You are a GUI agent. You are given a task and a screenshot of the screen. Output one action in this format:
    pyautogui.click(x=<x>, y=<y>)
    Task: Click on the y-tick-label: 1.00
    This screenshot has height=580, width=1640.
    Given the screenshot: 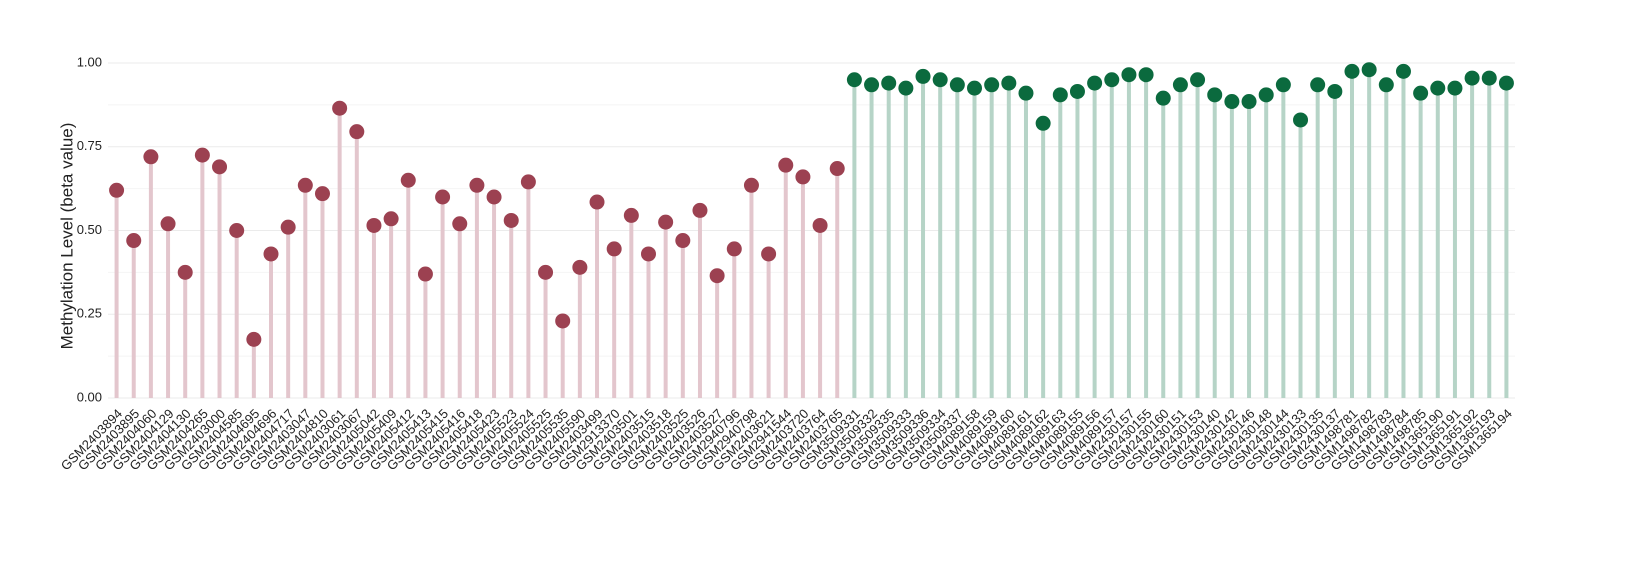 What is the action you would take?
    pyautogui.click(x=89, y=61)
    